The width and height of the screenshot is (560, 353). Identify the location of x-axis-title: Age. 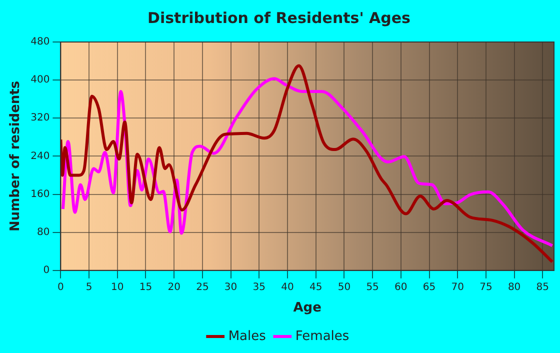
(307, 308).